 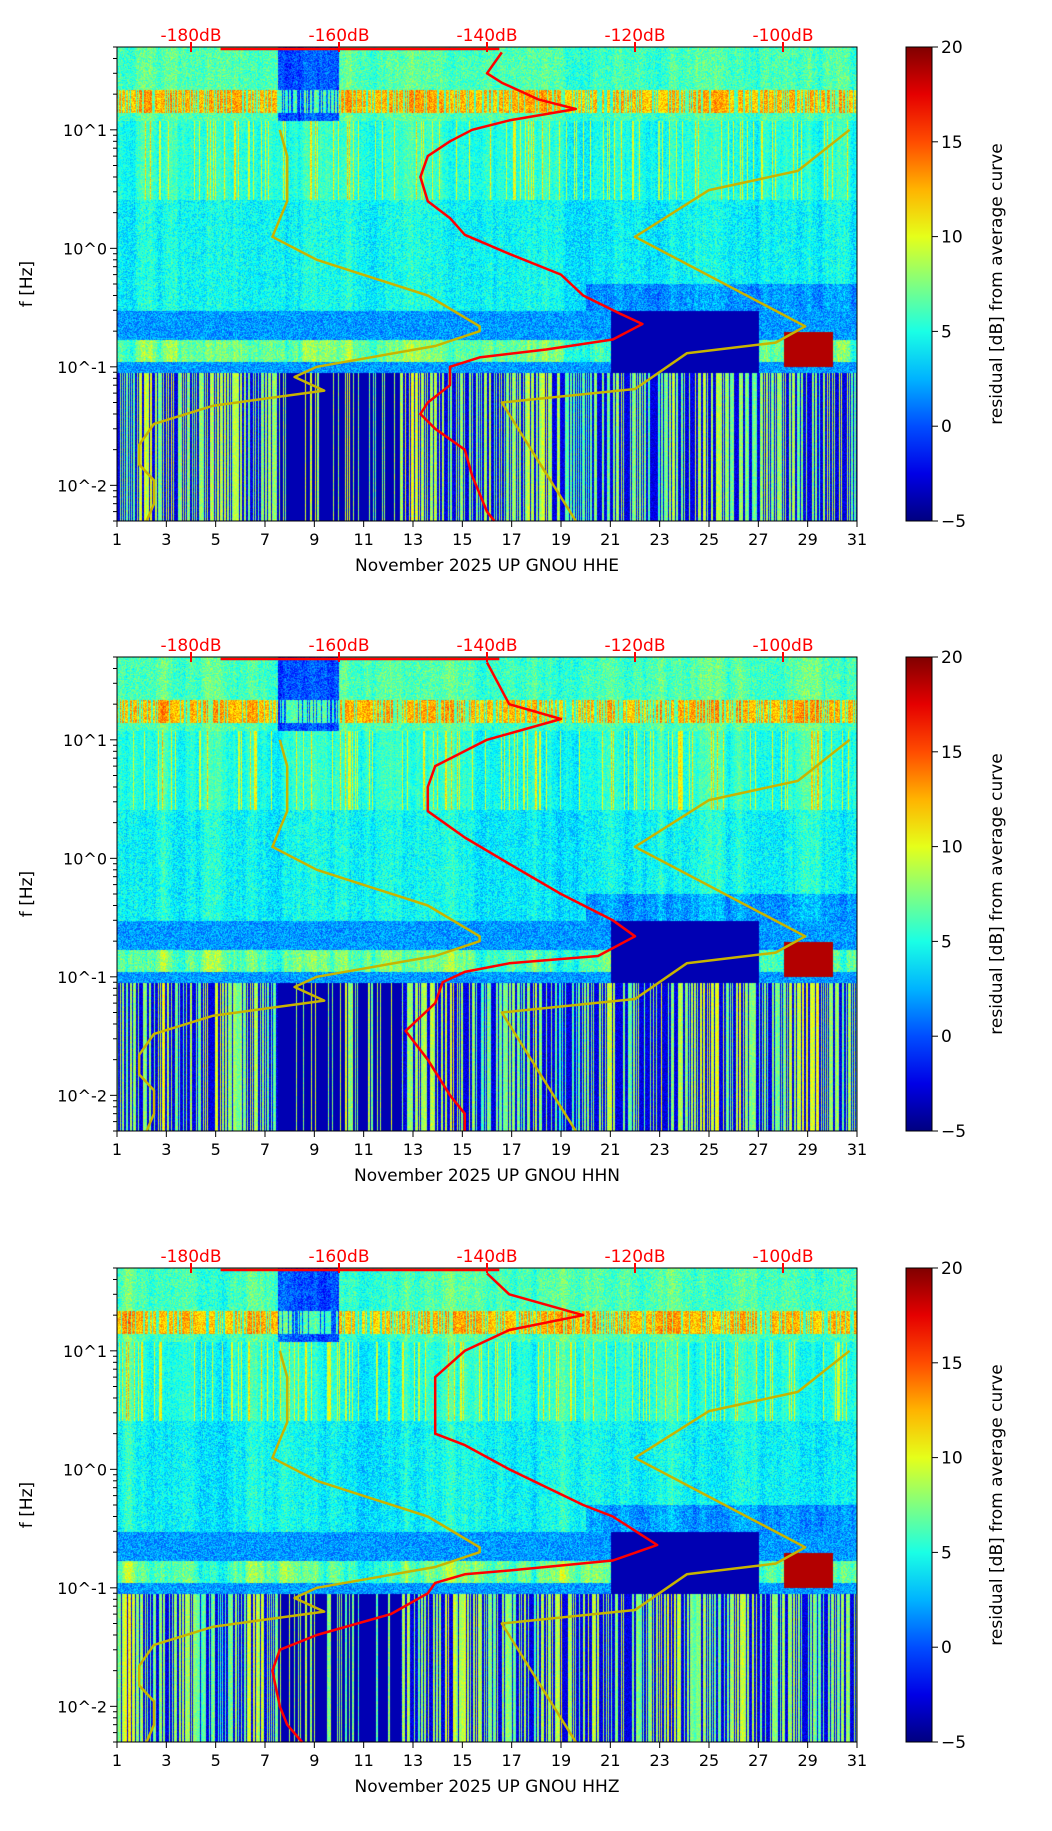 I want to click on y-tick-label: 10^-1, so click(x=82, y=977).